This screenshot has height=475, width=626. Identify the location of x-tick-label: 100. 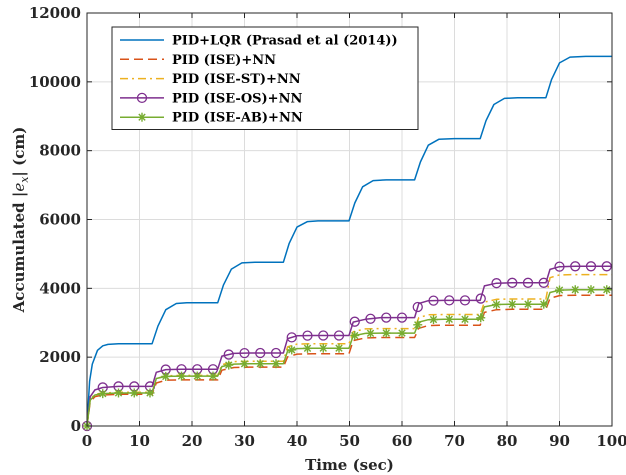
(611, 441).